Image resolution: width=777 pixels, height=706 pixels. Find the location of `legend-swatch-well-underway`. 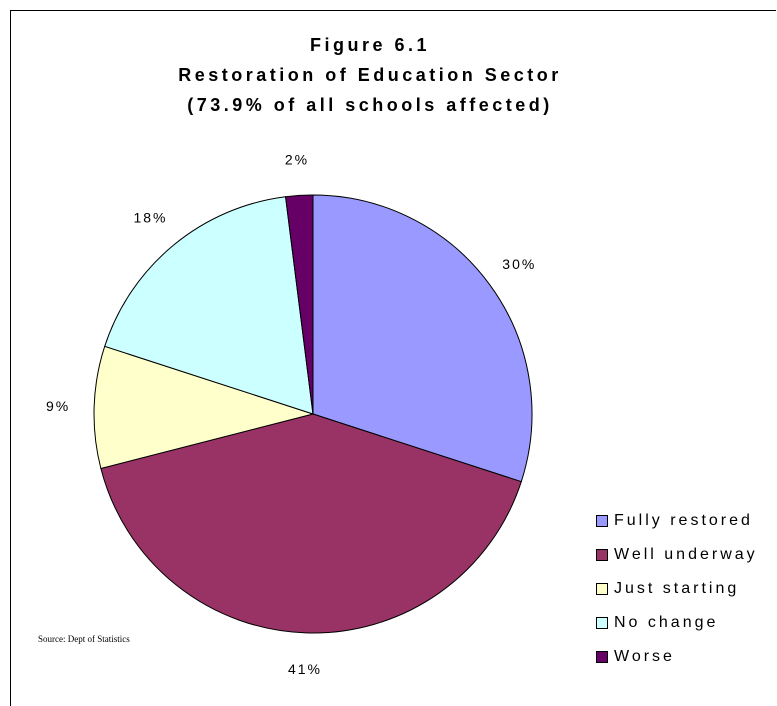

legend-swatch-well-underway is located at coordinates (602, 555).